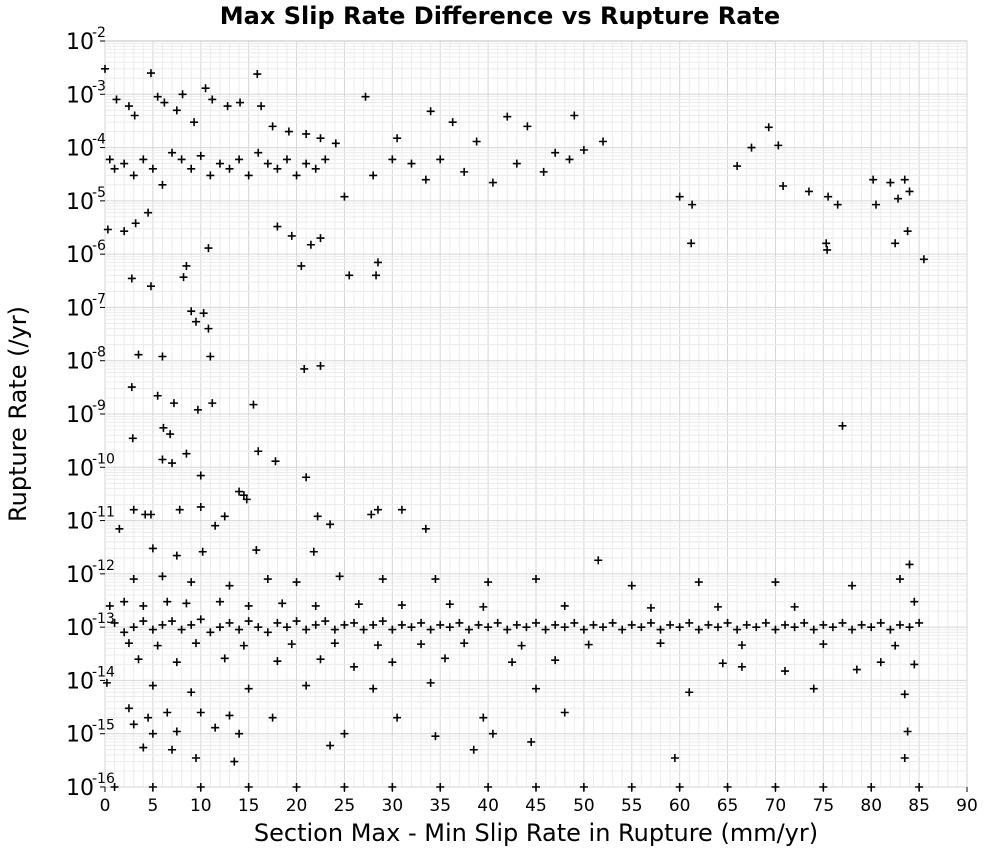 This screenshot has height=850, width=1000. I want to click on x-tick-label: 10, so click(201, 806).